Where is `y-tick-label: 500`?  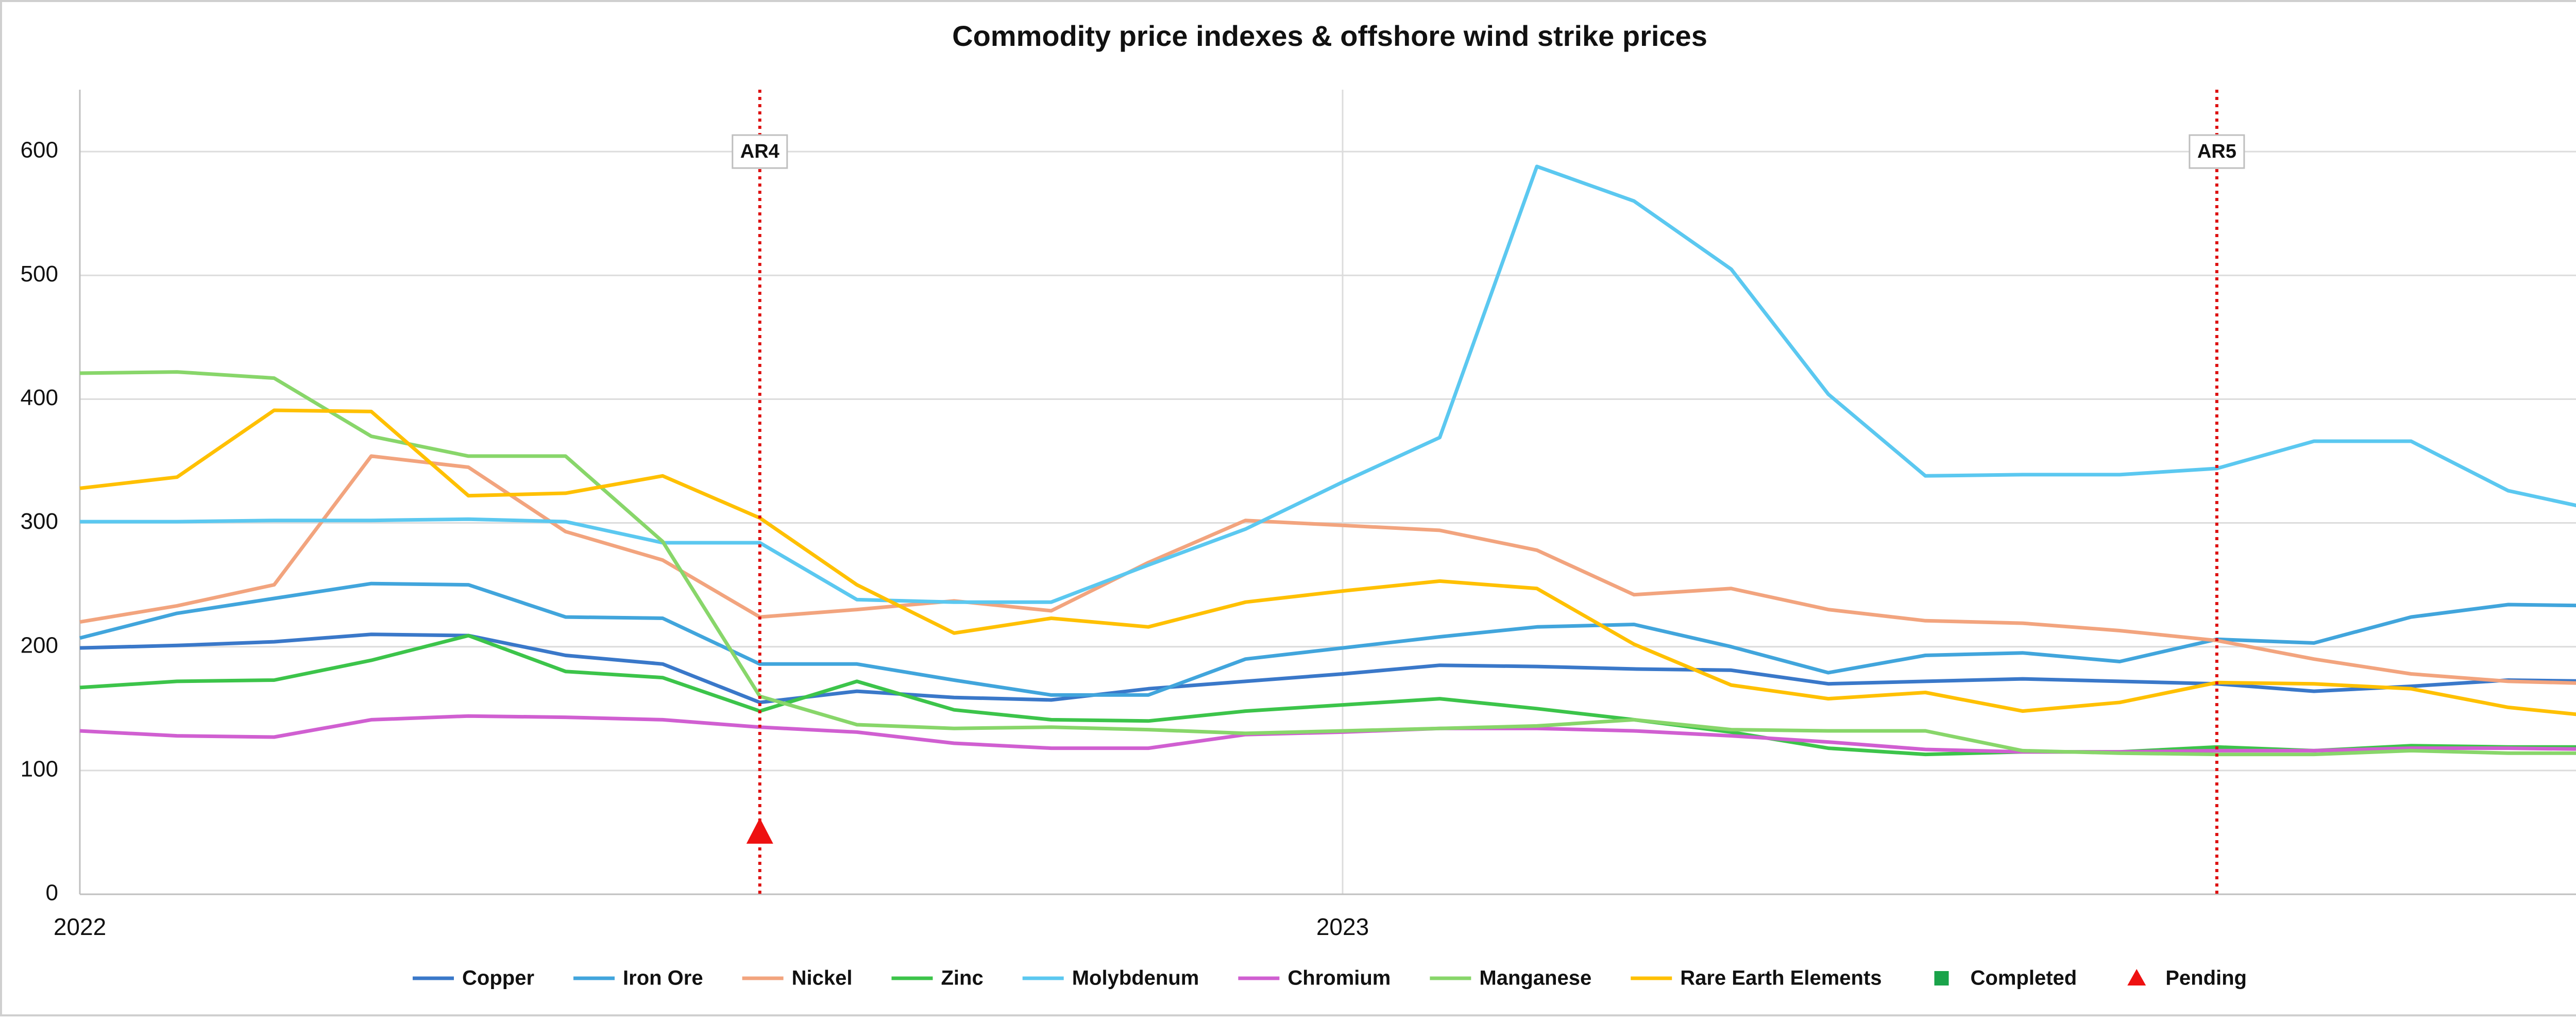 y-tick-label: 500 is located at coordinates (39, 274).